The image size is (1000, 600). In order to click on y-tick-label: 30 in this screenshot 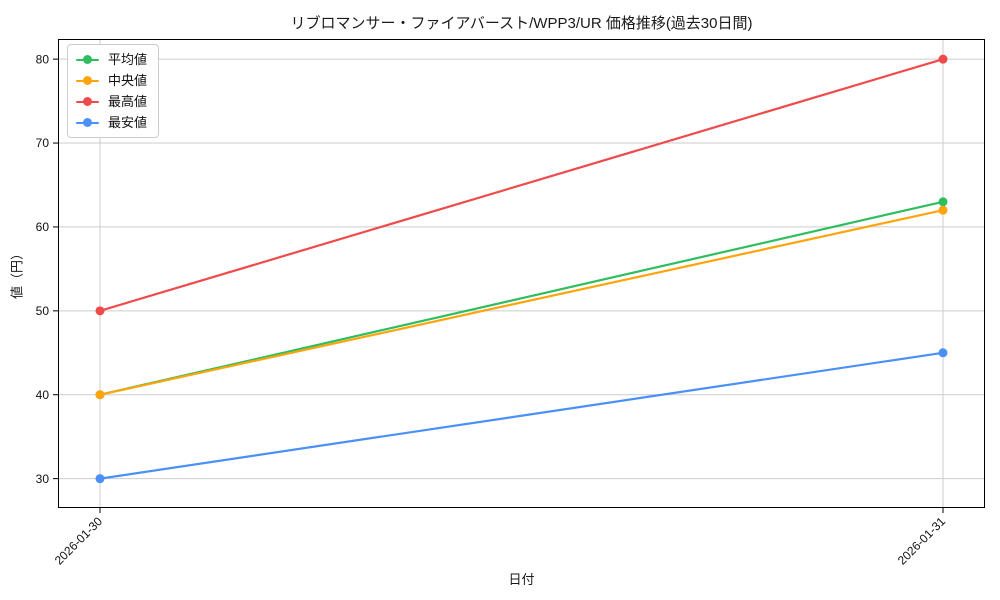, I will do `click(43, 479)`.